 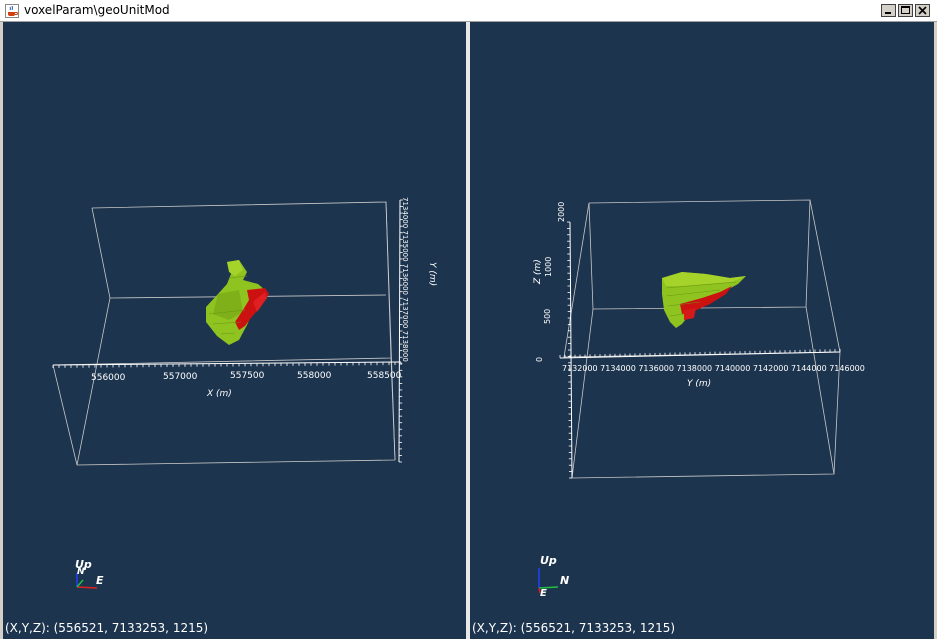 What do you see at coordinates (547, 316) in the screenshot?
I see `right-z-tick-label: 500` at bounding box center [547, 316].